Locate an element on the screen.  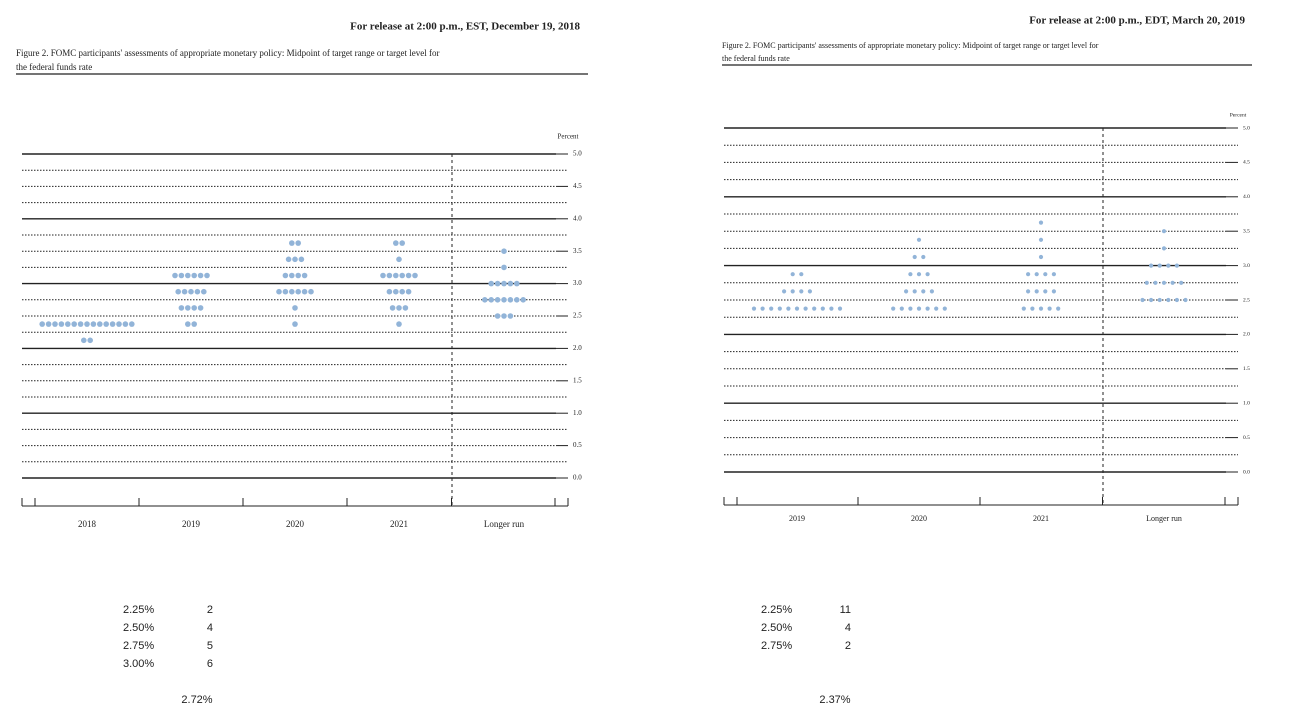
x-tick-label: 2021 is located at coordinates (399, 524).